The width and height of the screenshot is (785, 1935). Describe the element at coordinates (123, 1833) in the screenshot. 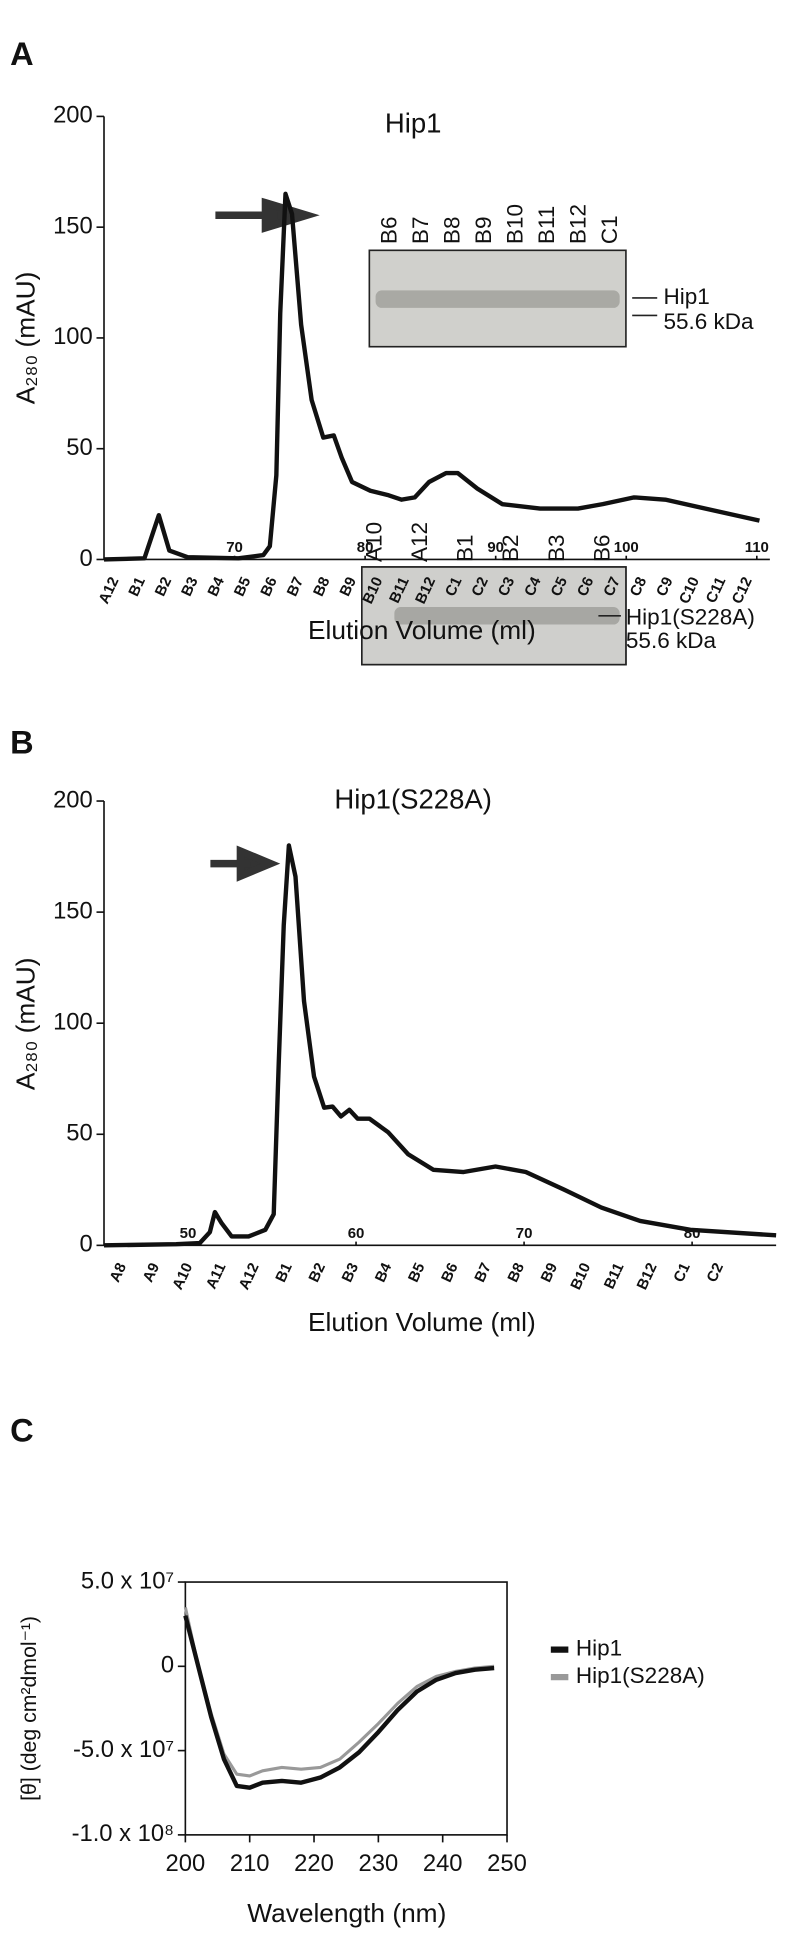

I see `y-tick-label: -1.0 x 10⁸` at that location.